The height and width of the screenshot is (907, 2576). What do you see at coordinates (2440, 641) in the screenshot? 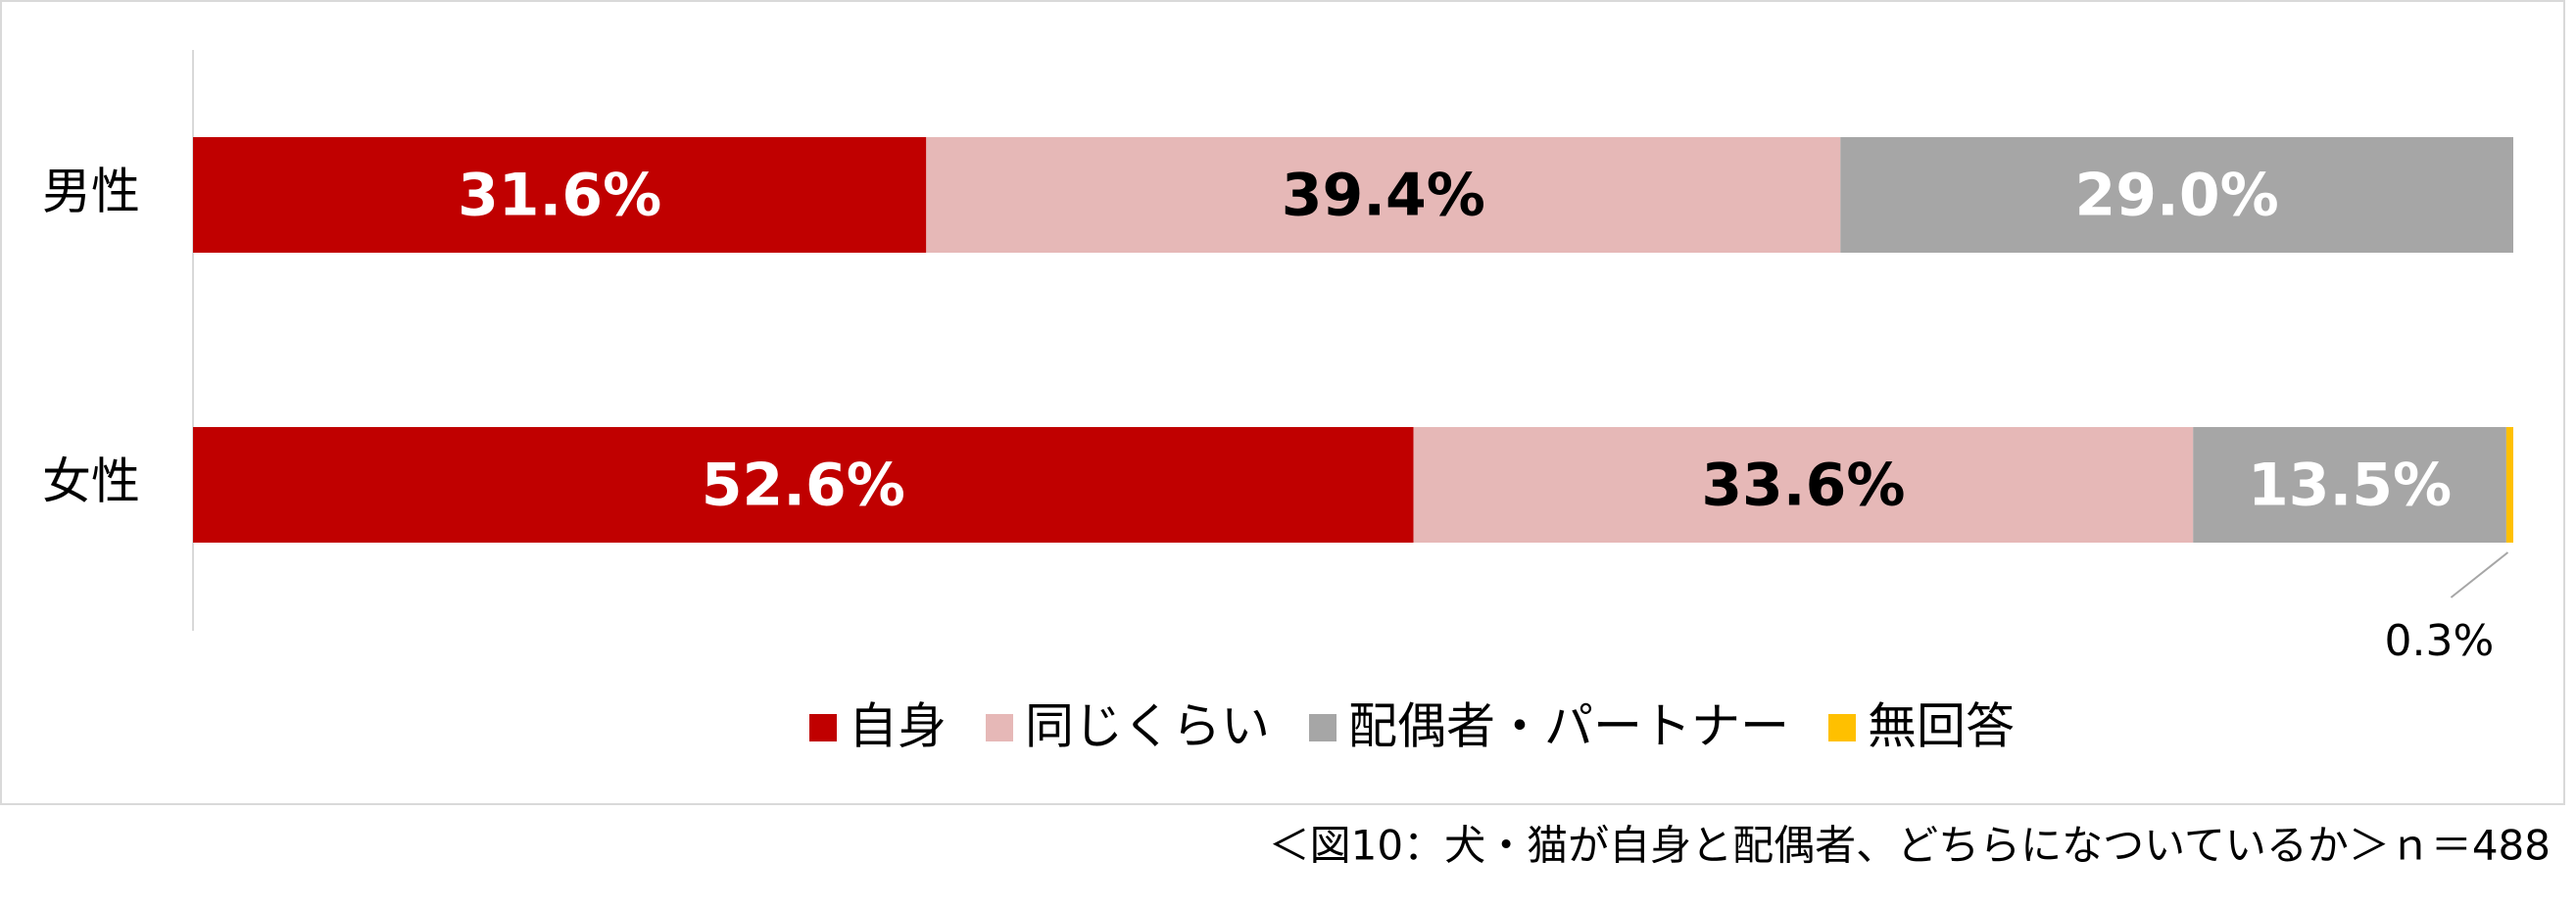
I see `value-label: 0.3%` at bounding box center [2440, 641].